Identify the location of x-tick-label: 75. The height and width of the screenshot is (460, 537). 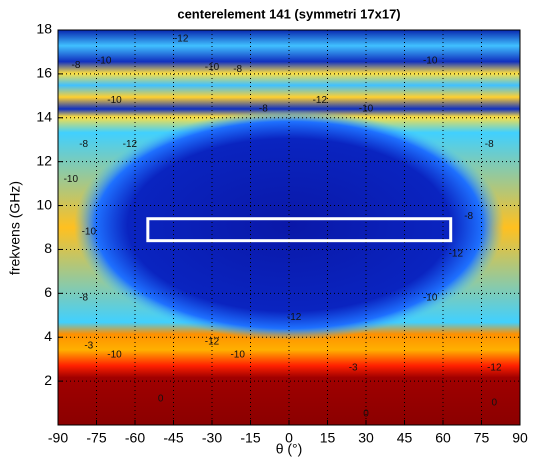
(482, 438).